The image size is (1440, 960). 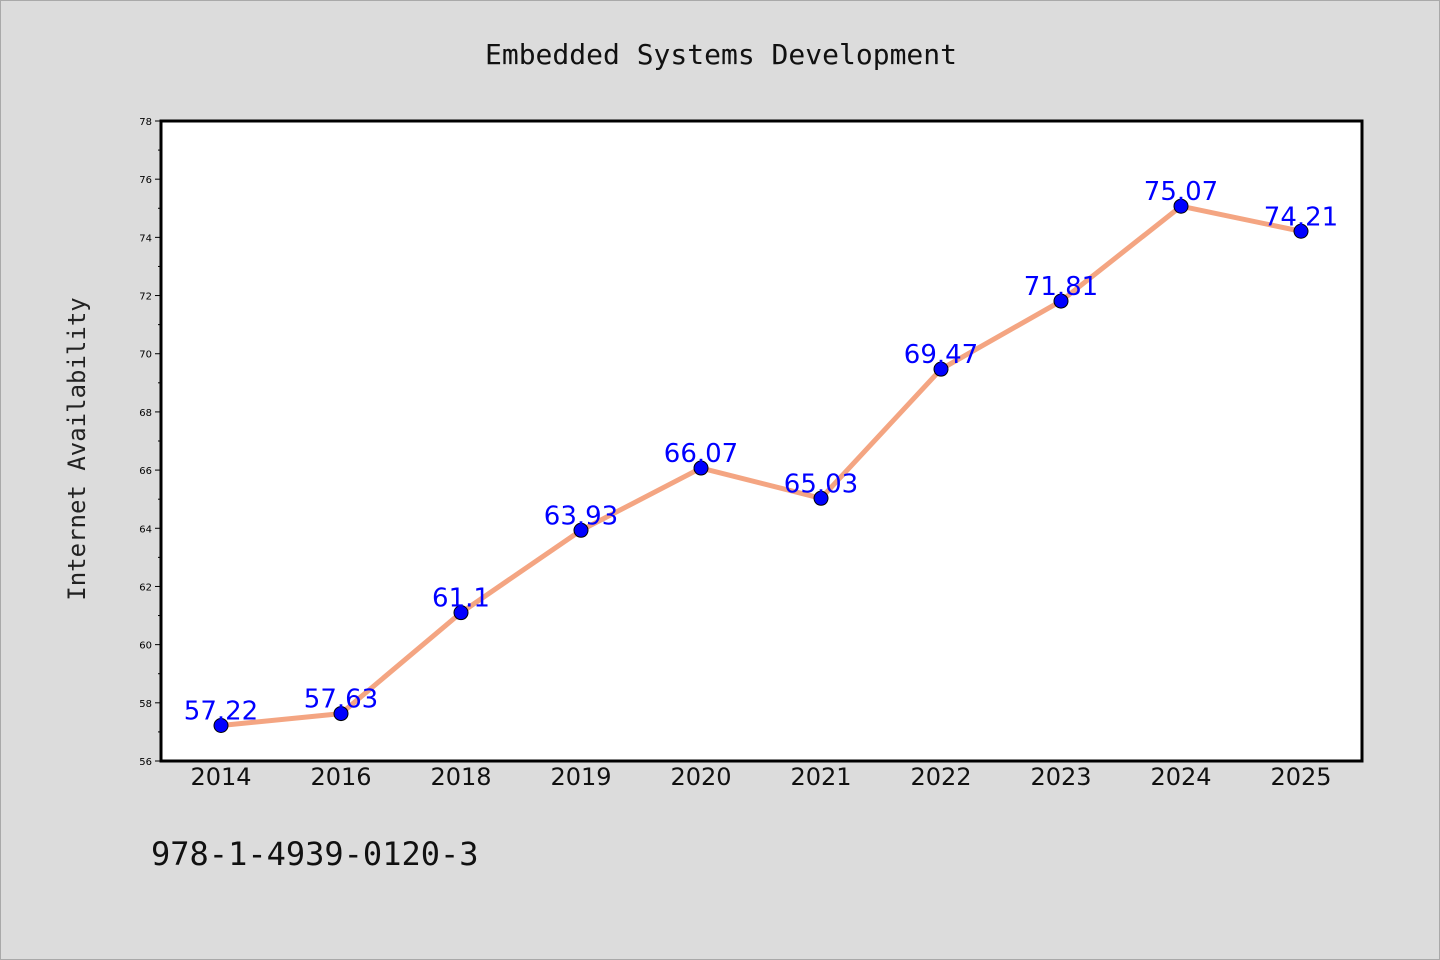 What do you see at coordinates (1181, 192) in the screenshot?
I see `data-label: 75.07` at bounding box center [1181, 192].